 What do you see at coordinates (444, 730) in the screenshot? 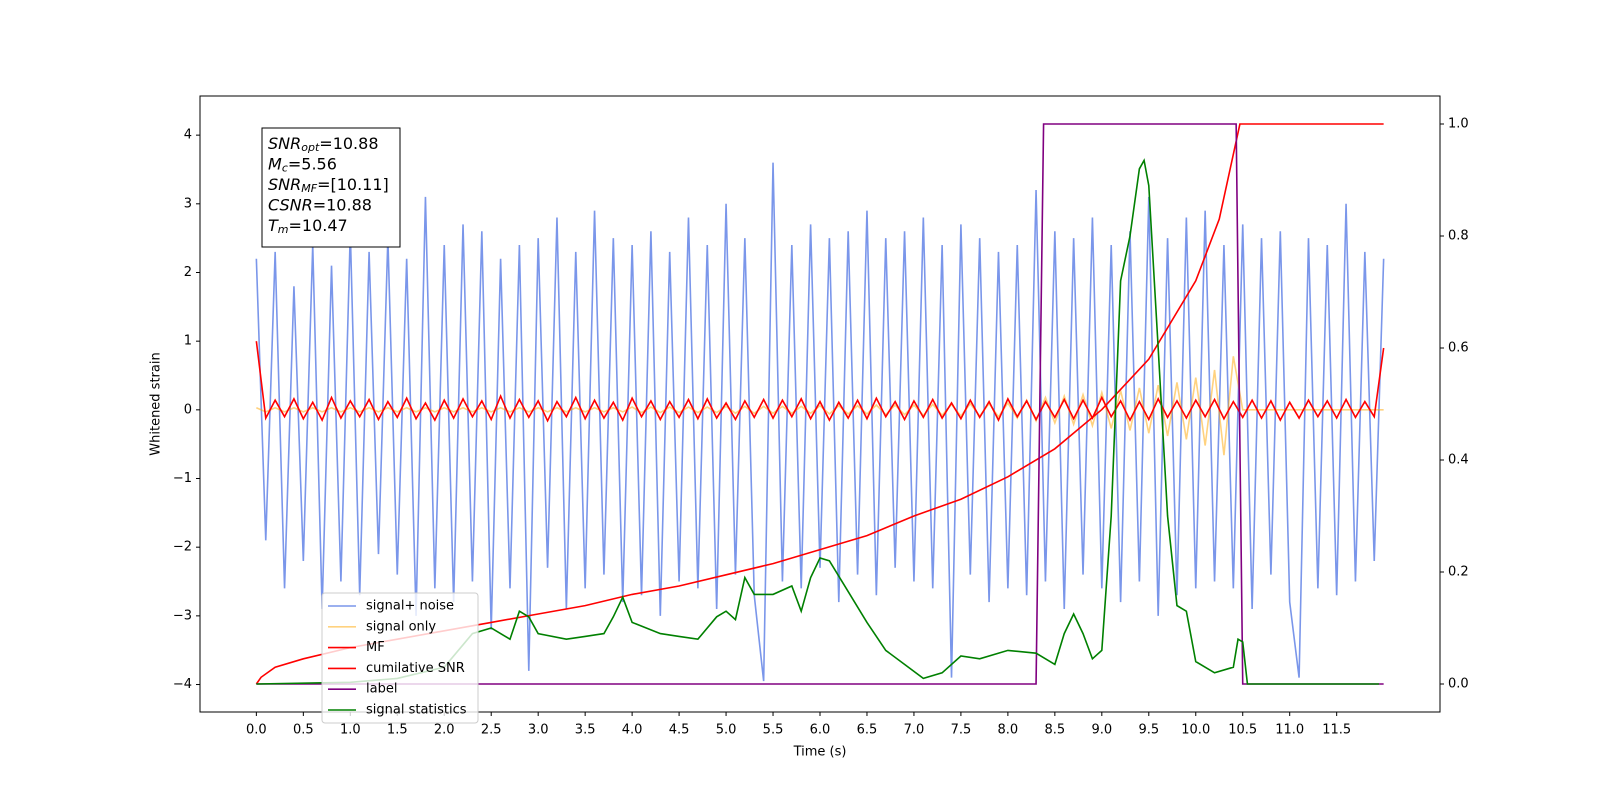
I see `x-tick-label: 2.0` at bounding box center [444, 730].